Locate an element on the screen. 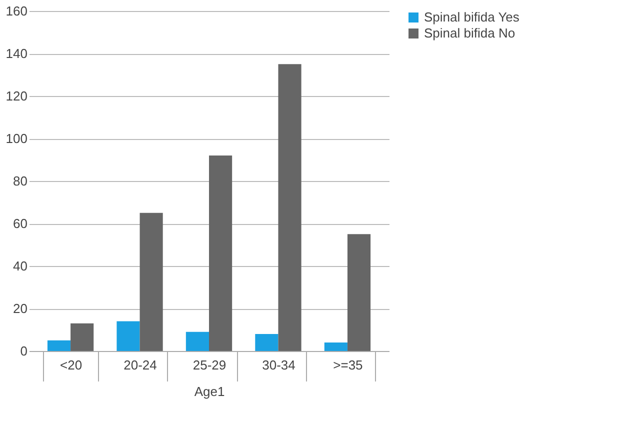 The image size is (622, 435). y-tick-label: 140 is located at coordinates (17, 53).